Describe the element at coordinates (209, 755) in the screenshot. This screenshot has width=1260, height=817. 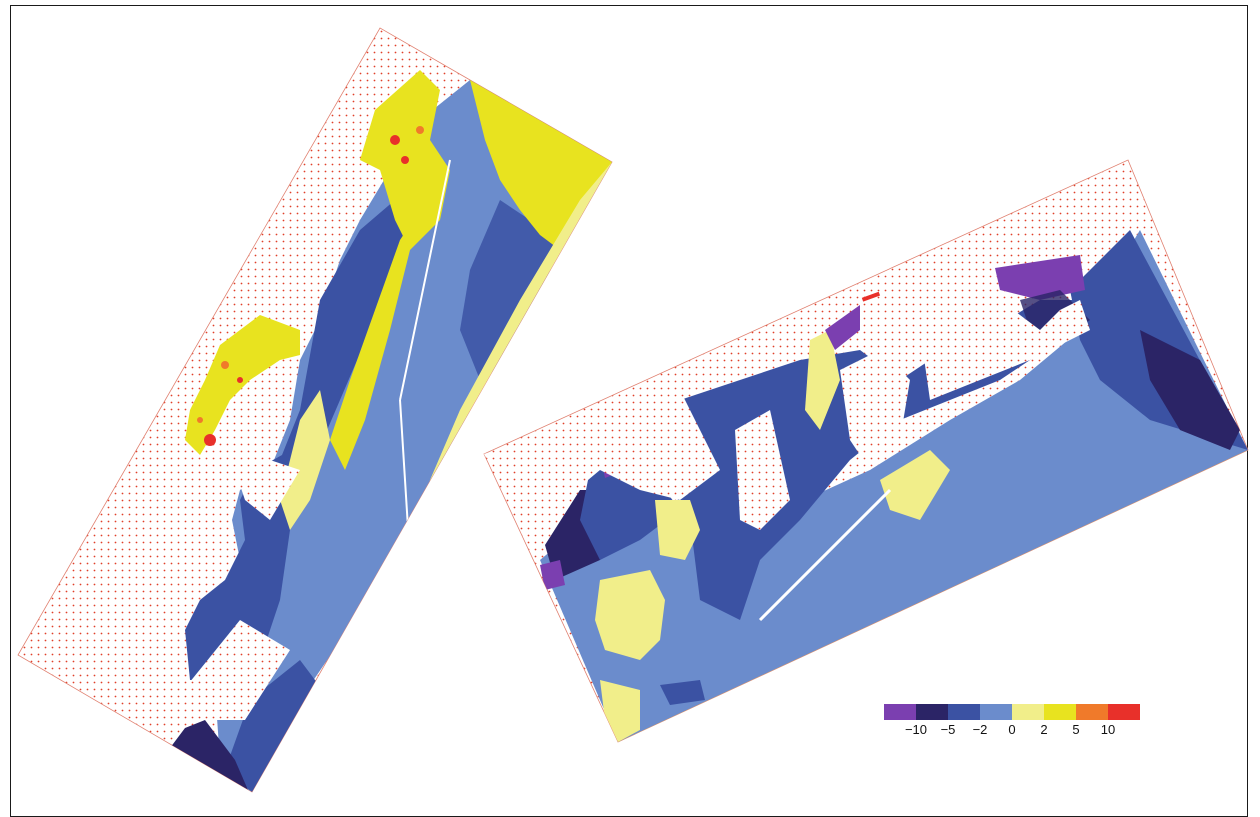
I see `left-water-deep` at that location.